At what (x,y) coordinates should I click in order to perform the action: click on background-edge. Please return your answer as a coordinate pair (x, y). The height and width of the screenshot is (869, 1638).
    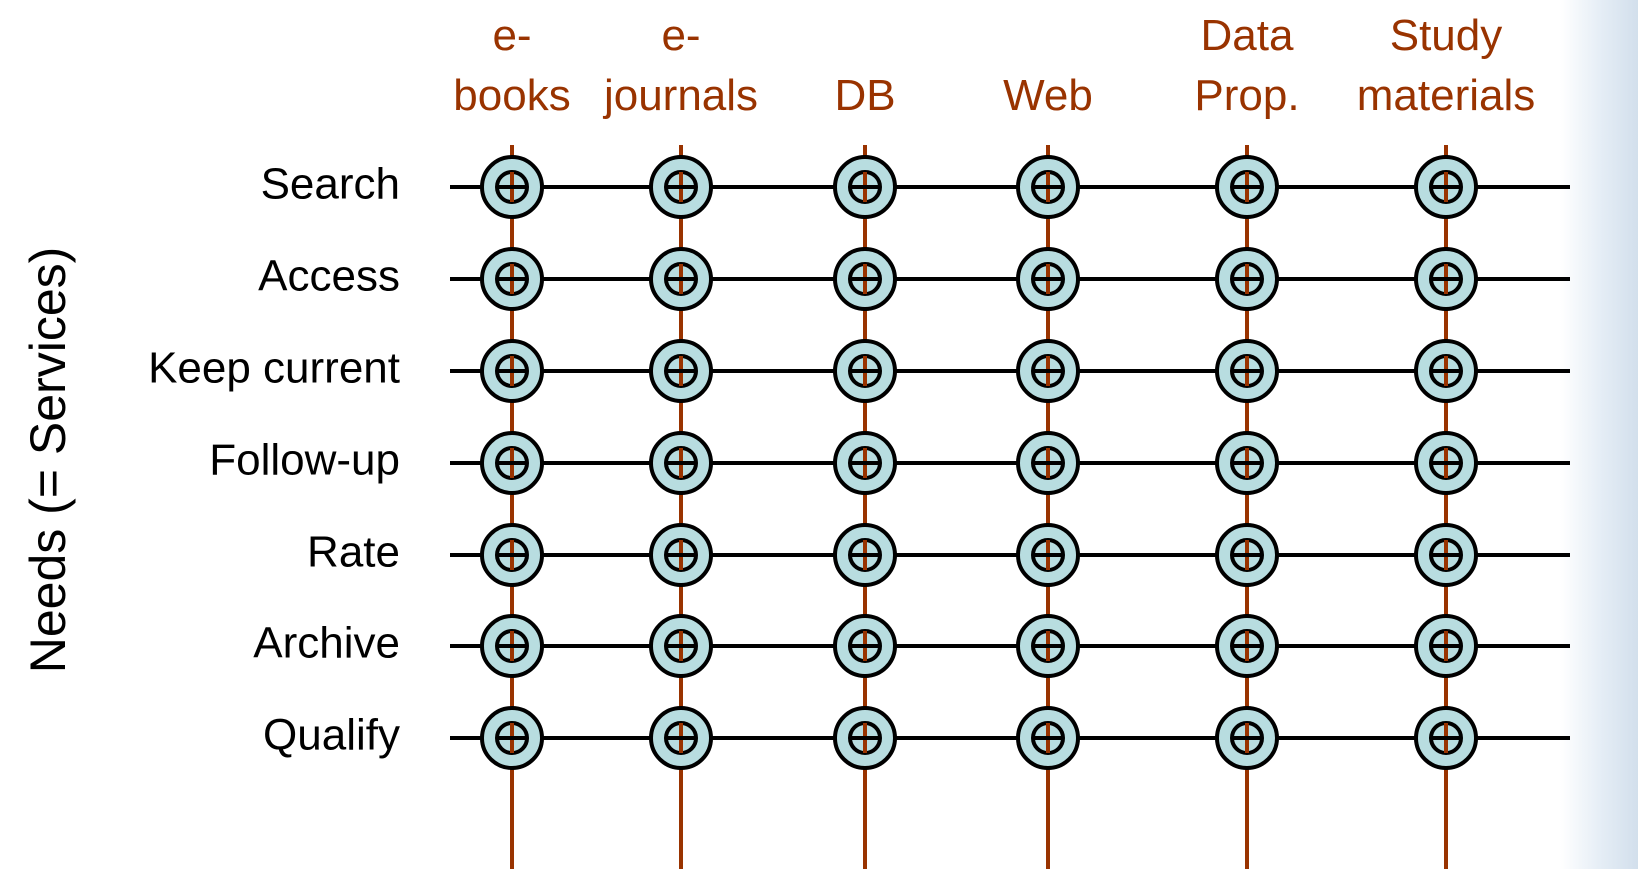
    Looking at the image, I should click on (1599, 434).